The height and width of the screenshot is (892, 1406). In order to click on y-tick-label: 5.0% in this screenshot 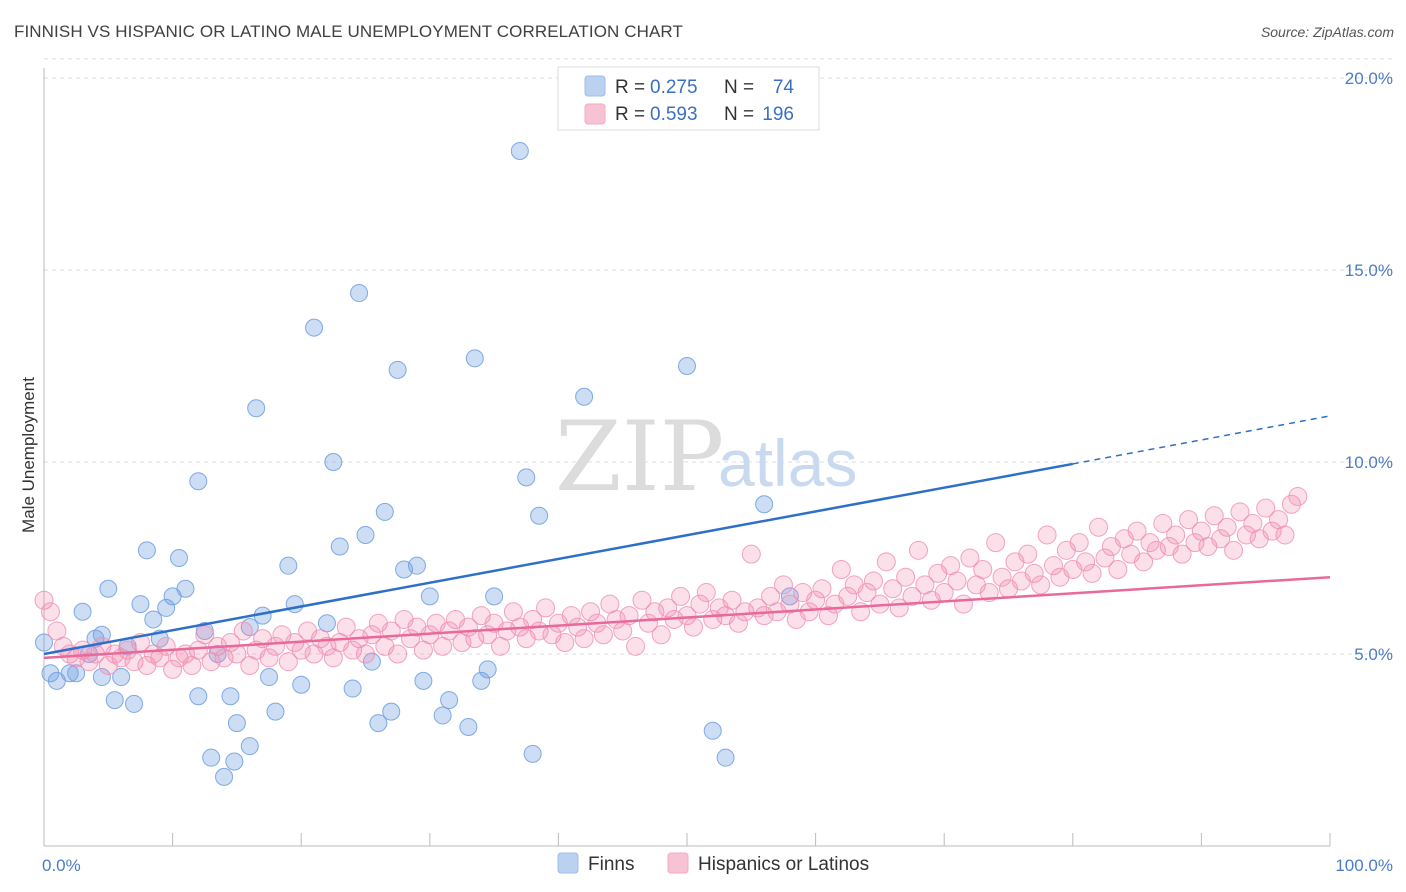, I will do `click(1373, 654)`.